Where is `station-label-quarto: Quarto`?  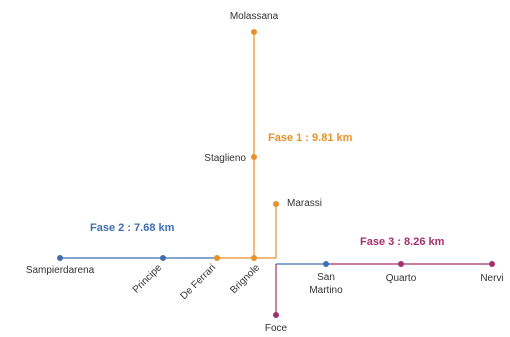
station-label-quarto: Quarto is located at coordinates (401, 278).